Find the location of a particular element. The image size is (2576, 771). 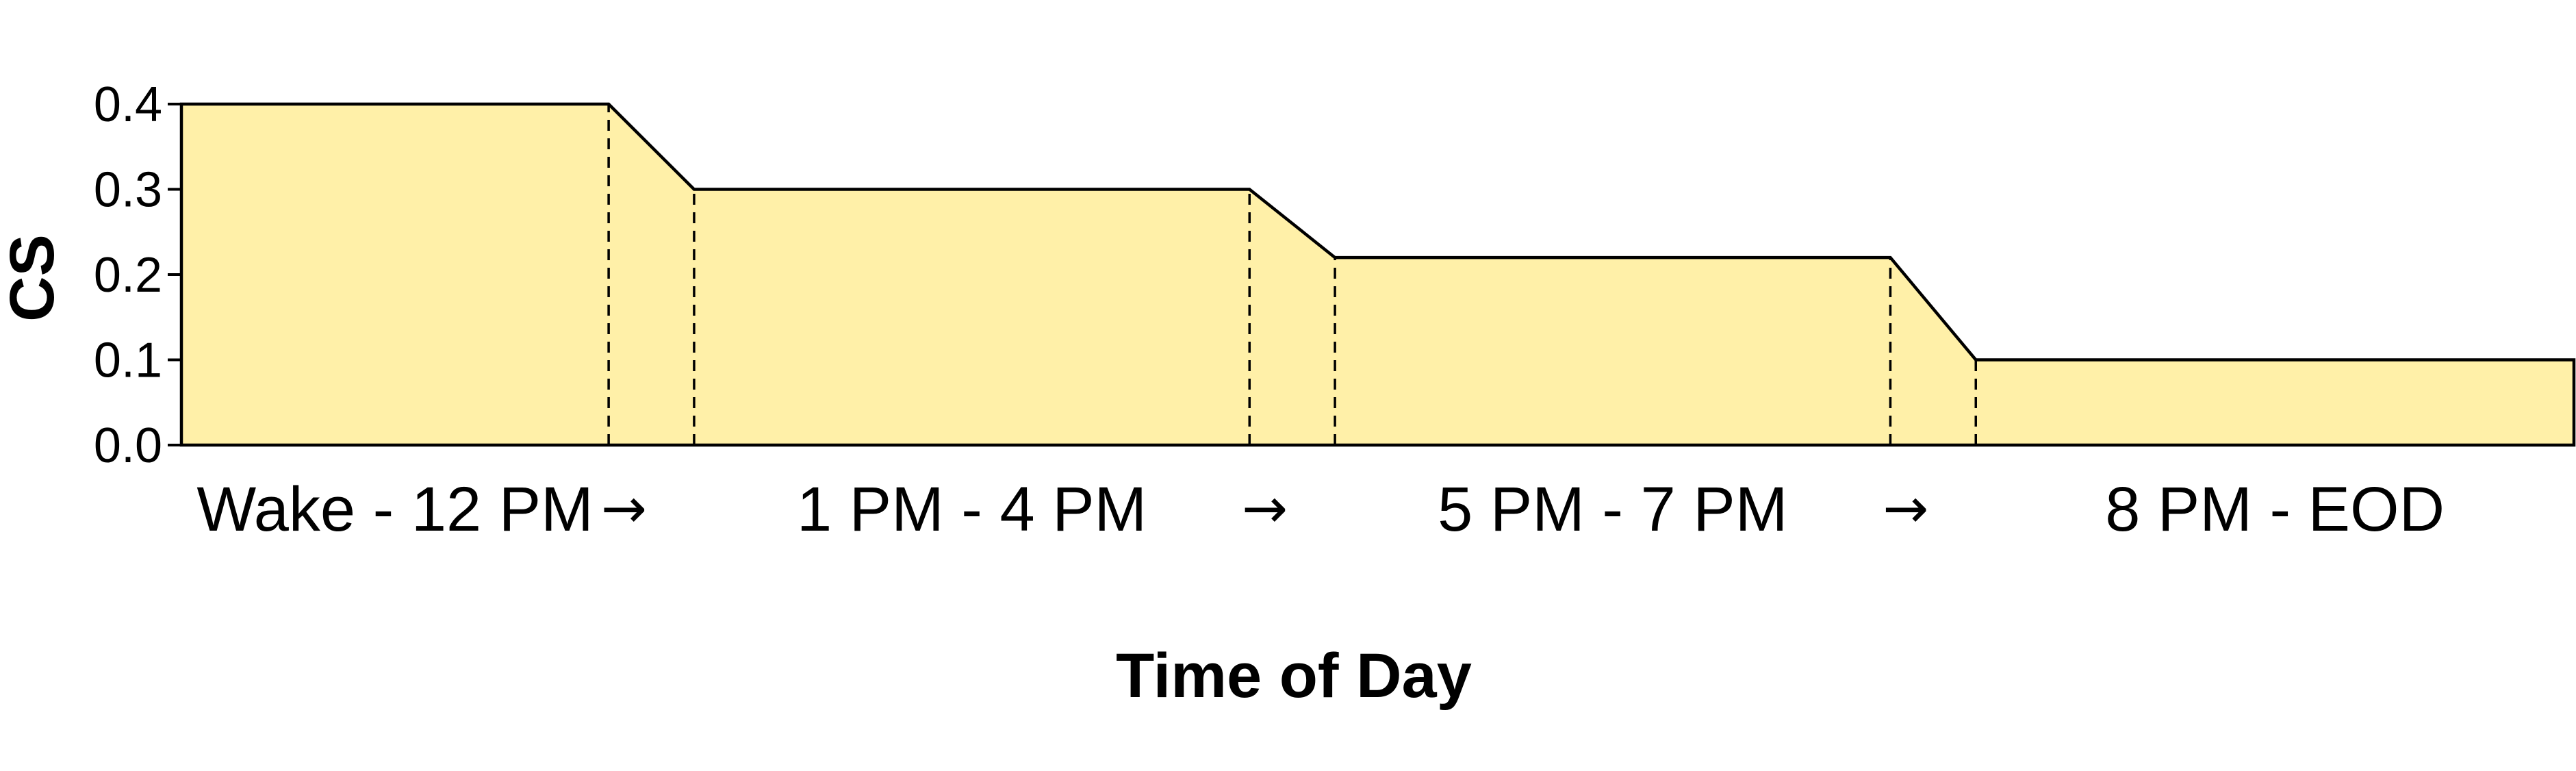

y-tick-label: 0.1 is located at coordinates (128, 360).